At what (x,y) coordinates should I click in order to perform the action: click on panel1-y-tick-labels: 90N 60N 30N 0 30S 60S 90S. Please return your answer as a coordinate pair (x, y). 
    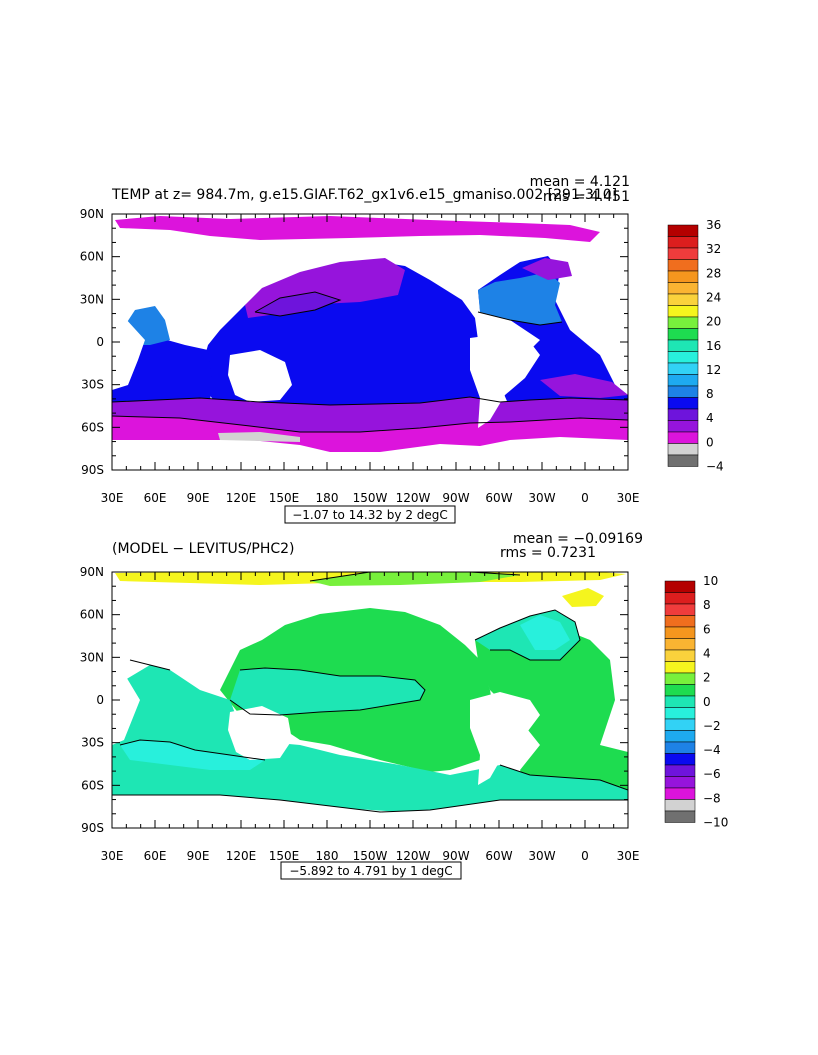
    Looking at the image, I should click on (92, 342).